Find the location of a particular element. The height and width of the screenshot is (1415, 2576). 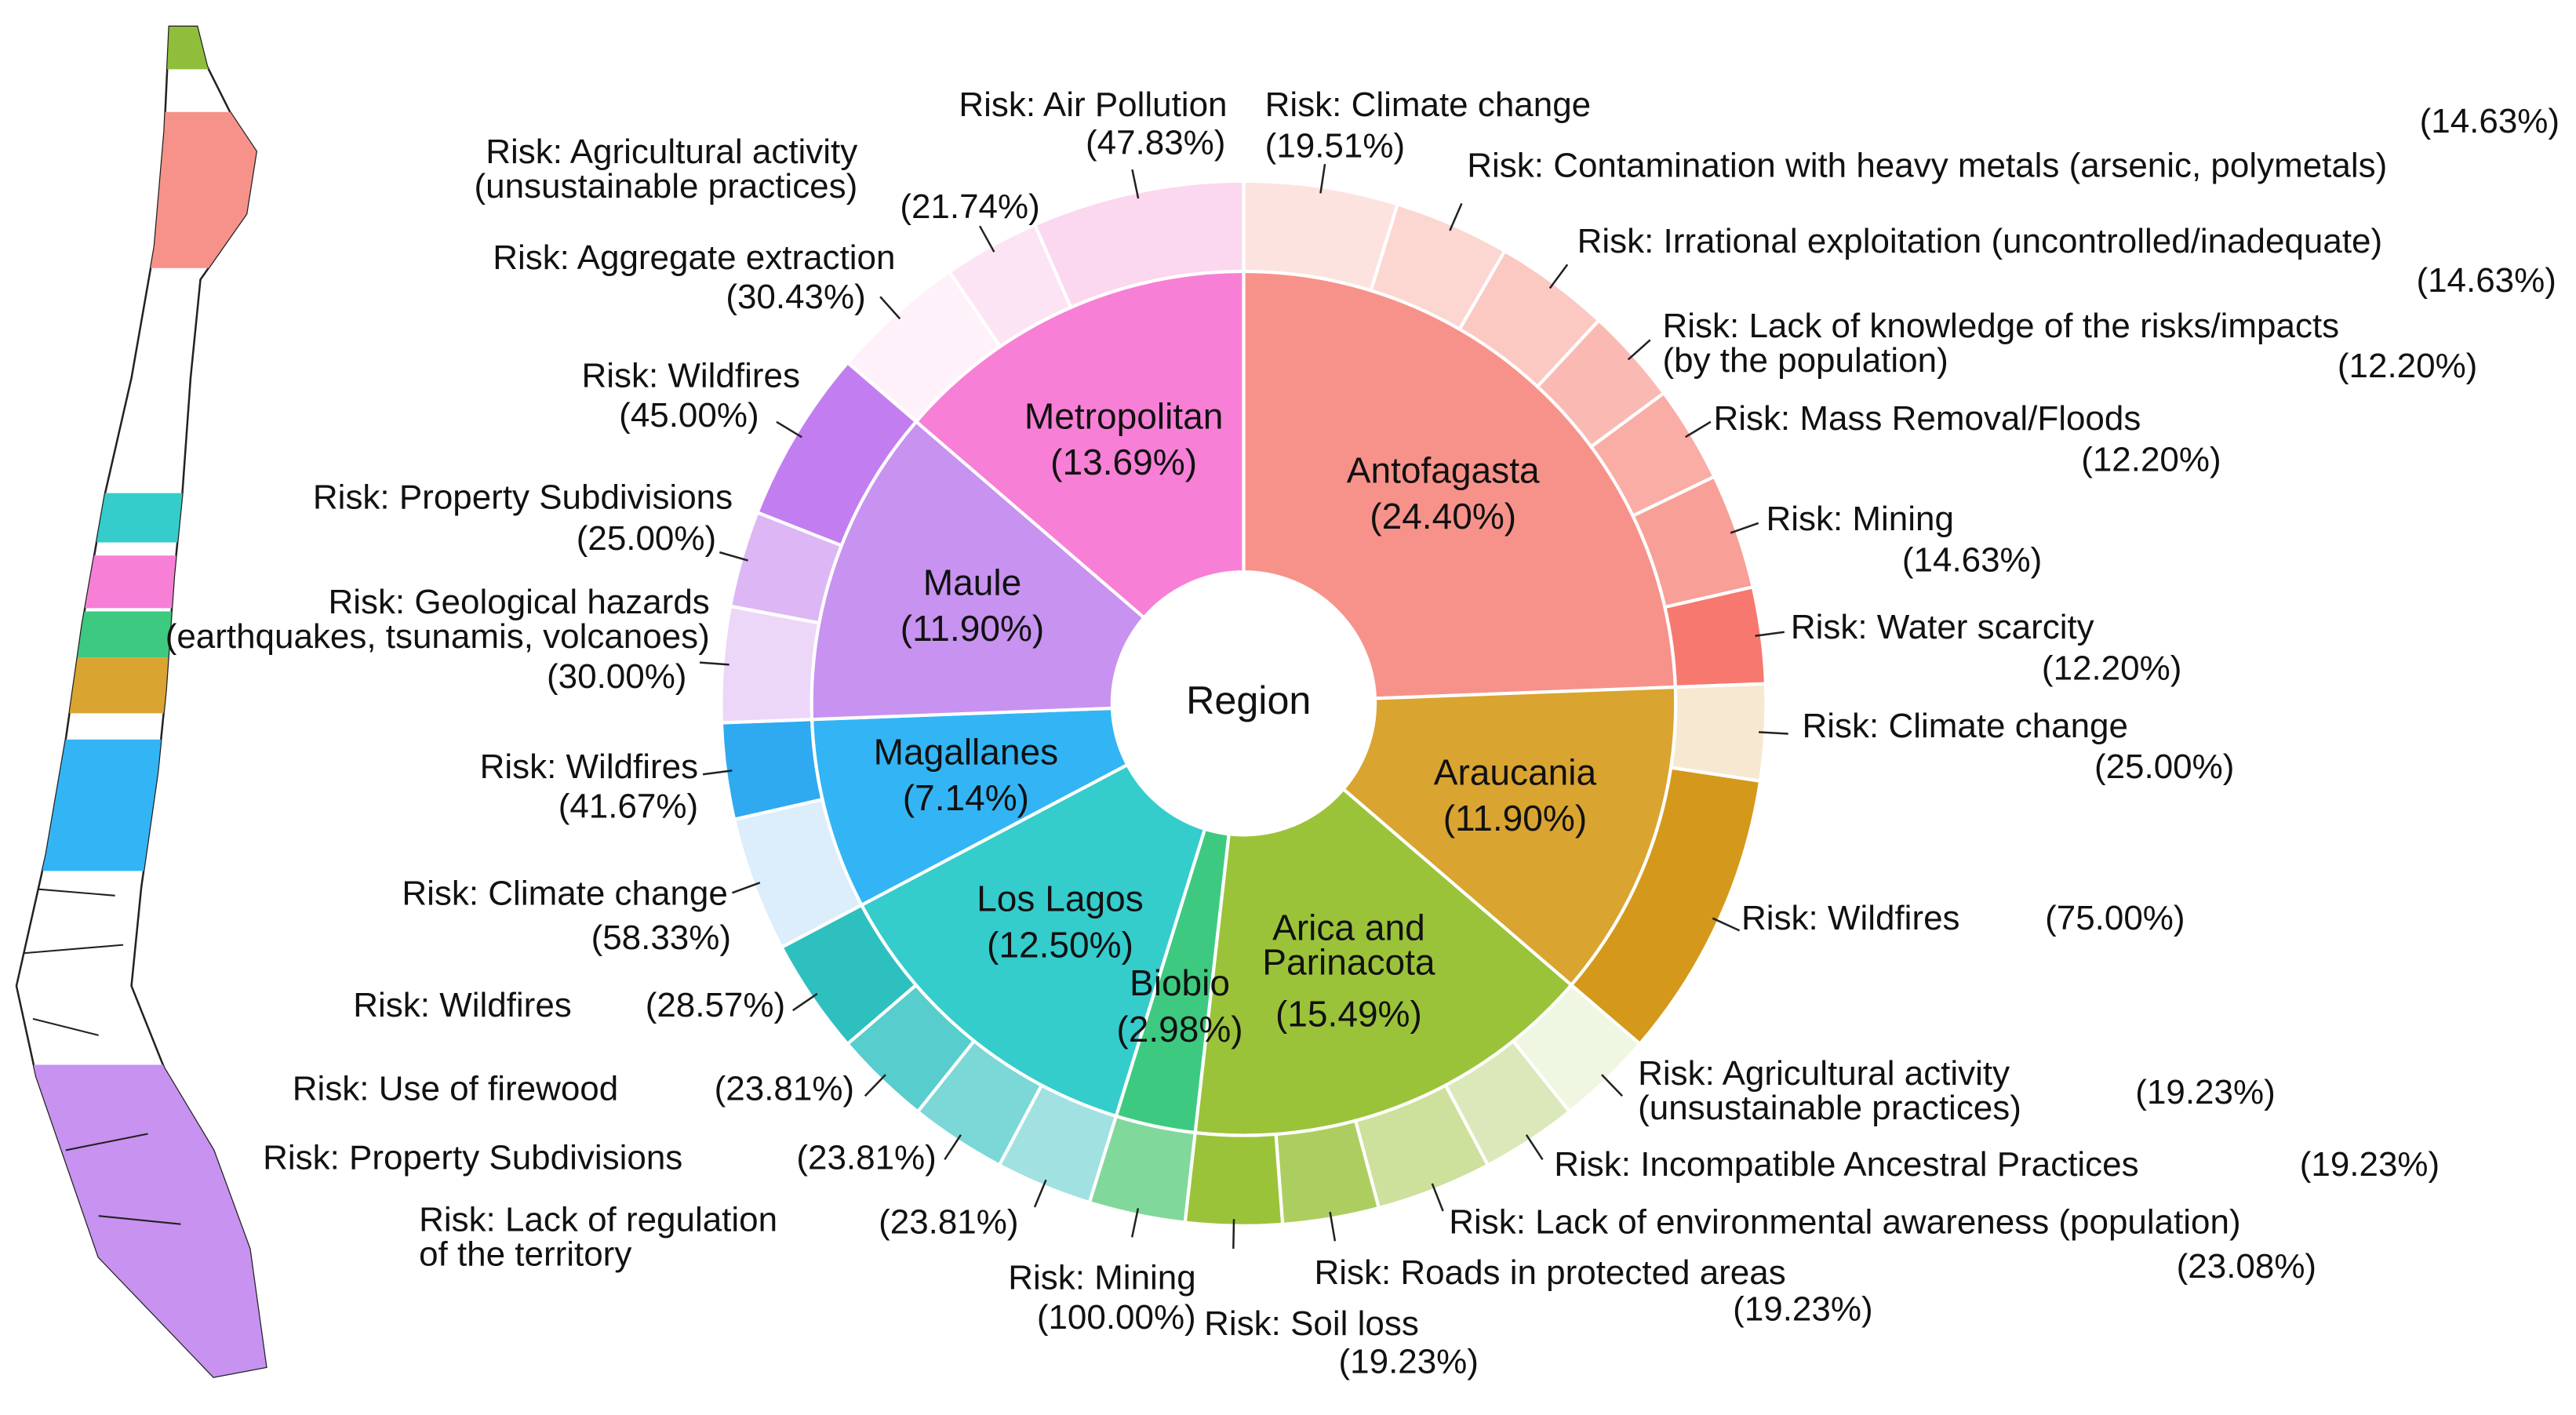

risk-value-label: (58.33%) is located at coordinates (661, 938).